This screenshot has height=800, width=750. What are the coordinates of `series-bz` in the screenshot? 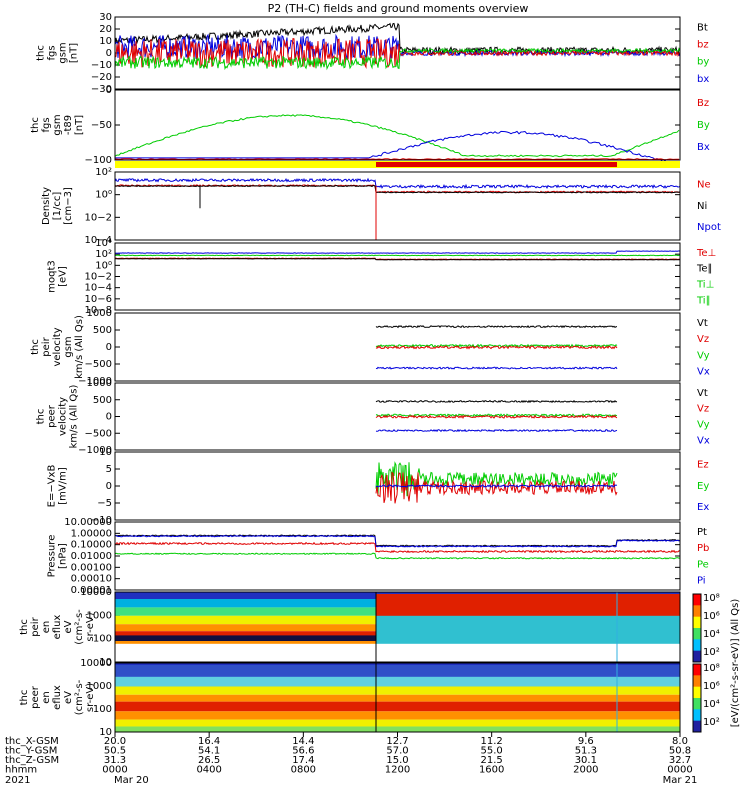 It's located at (397, 159).